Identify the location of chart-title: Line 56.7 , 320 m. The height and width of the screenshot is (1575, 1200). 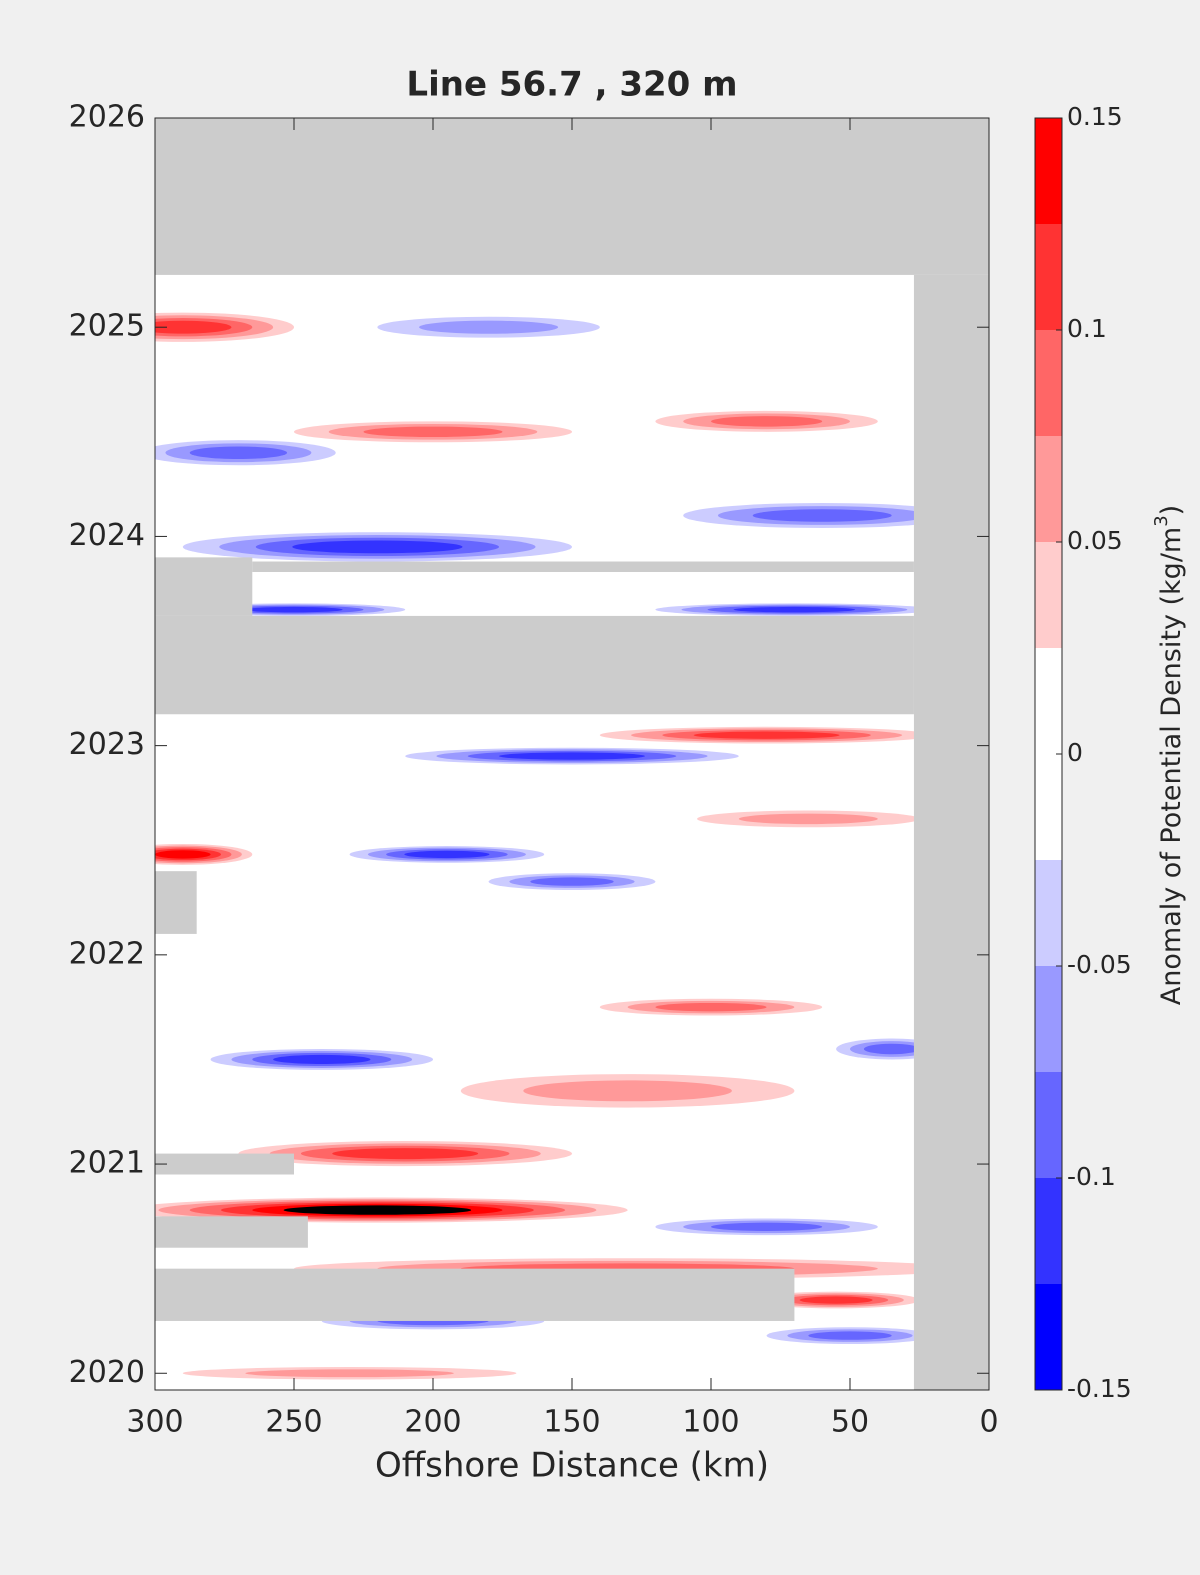
(571, 85).